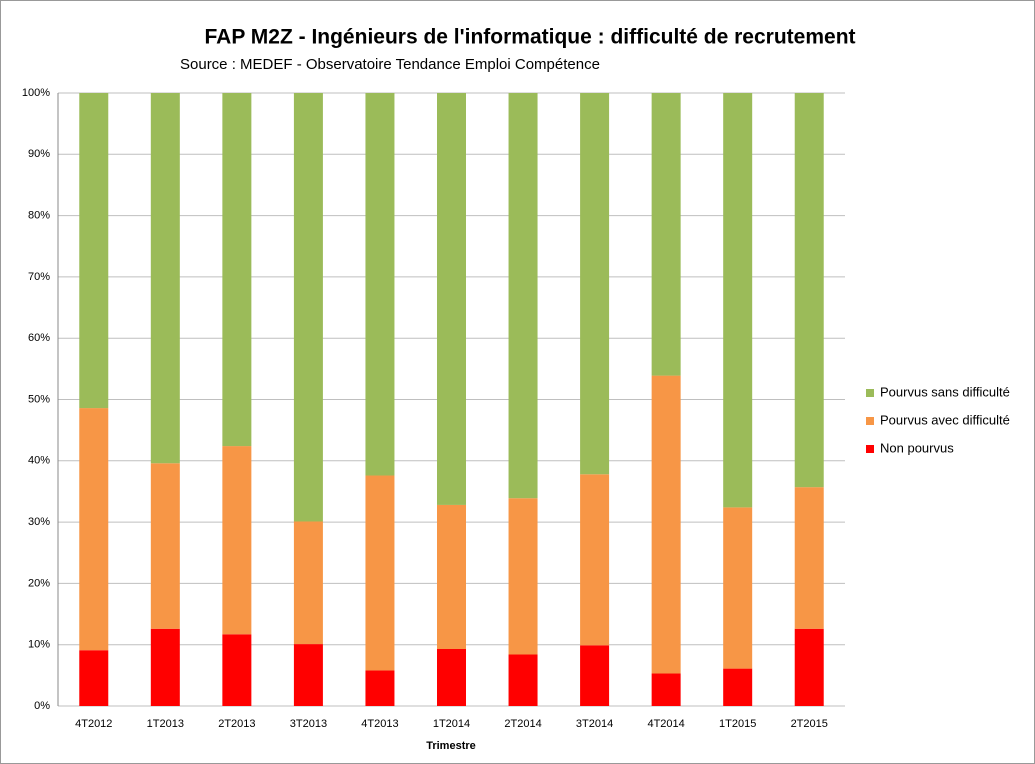 Image resolution: width=1035 pixels, height=764 pixels. I want to click on x-tick-label: 2T2013, so click(236, 724).